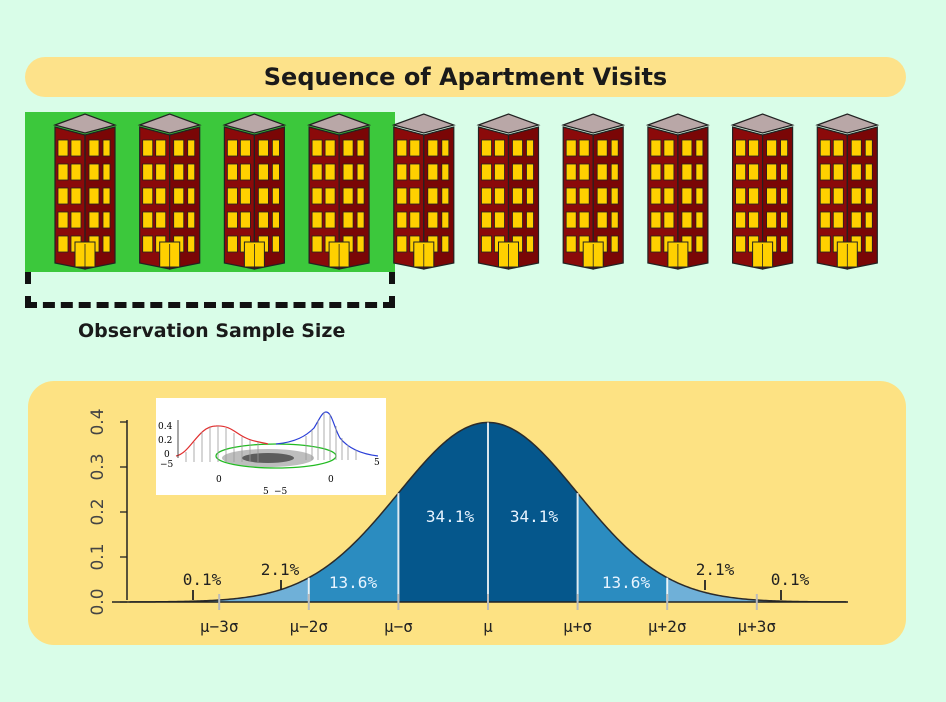  What do you see at coordinates (268, 458) in the screenshot?
I see `inset-scatter-core` at bounding box center [268, 458].